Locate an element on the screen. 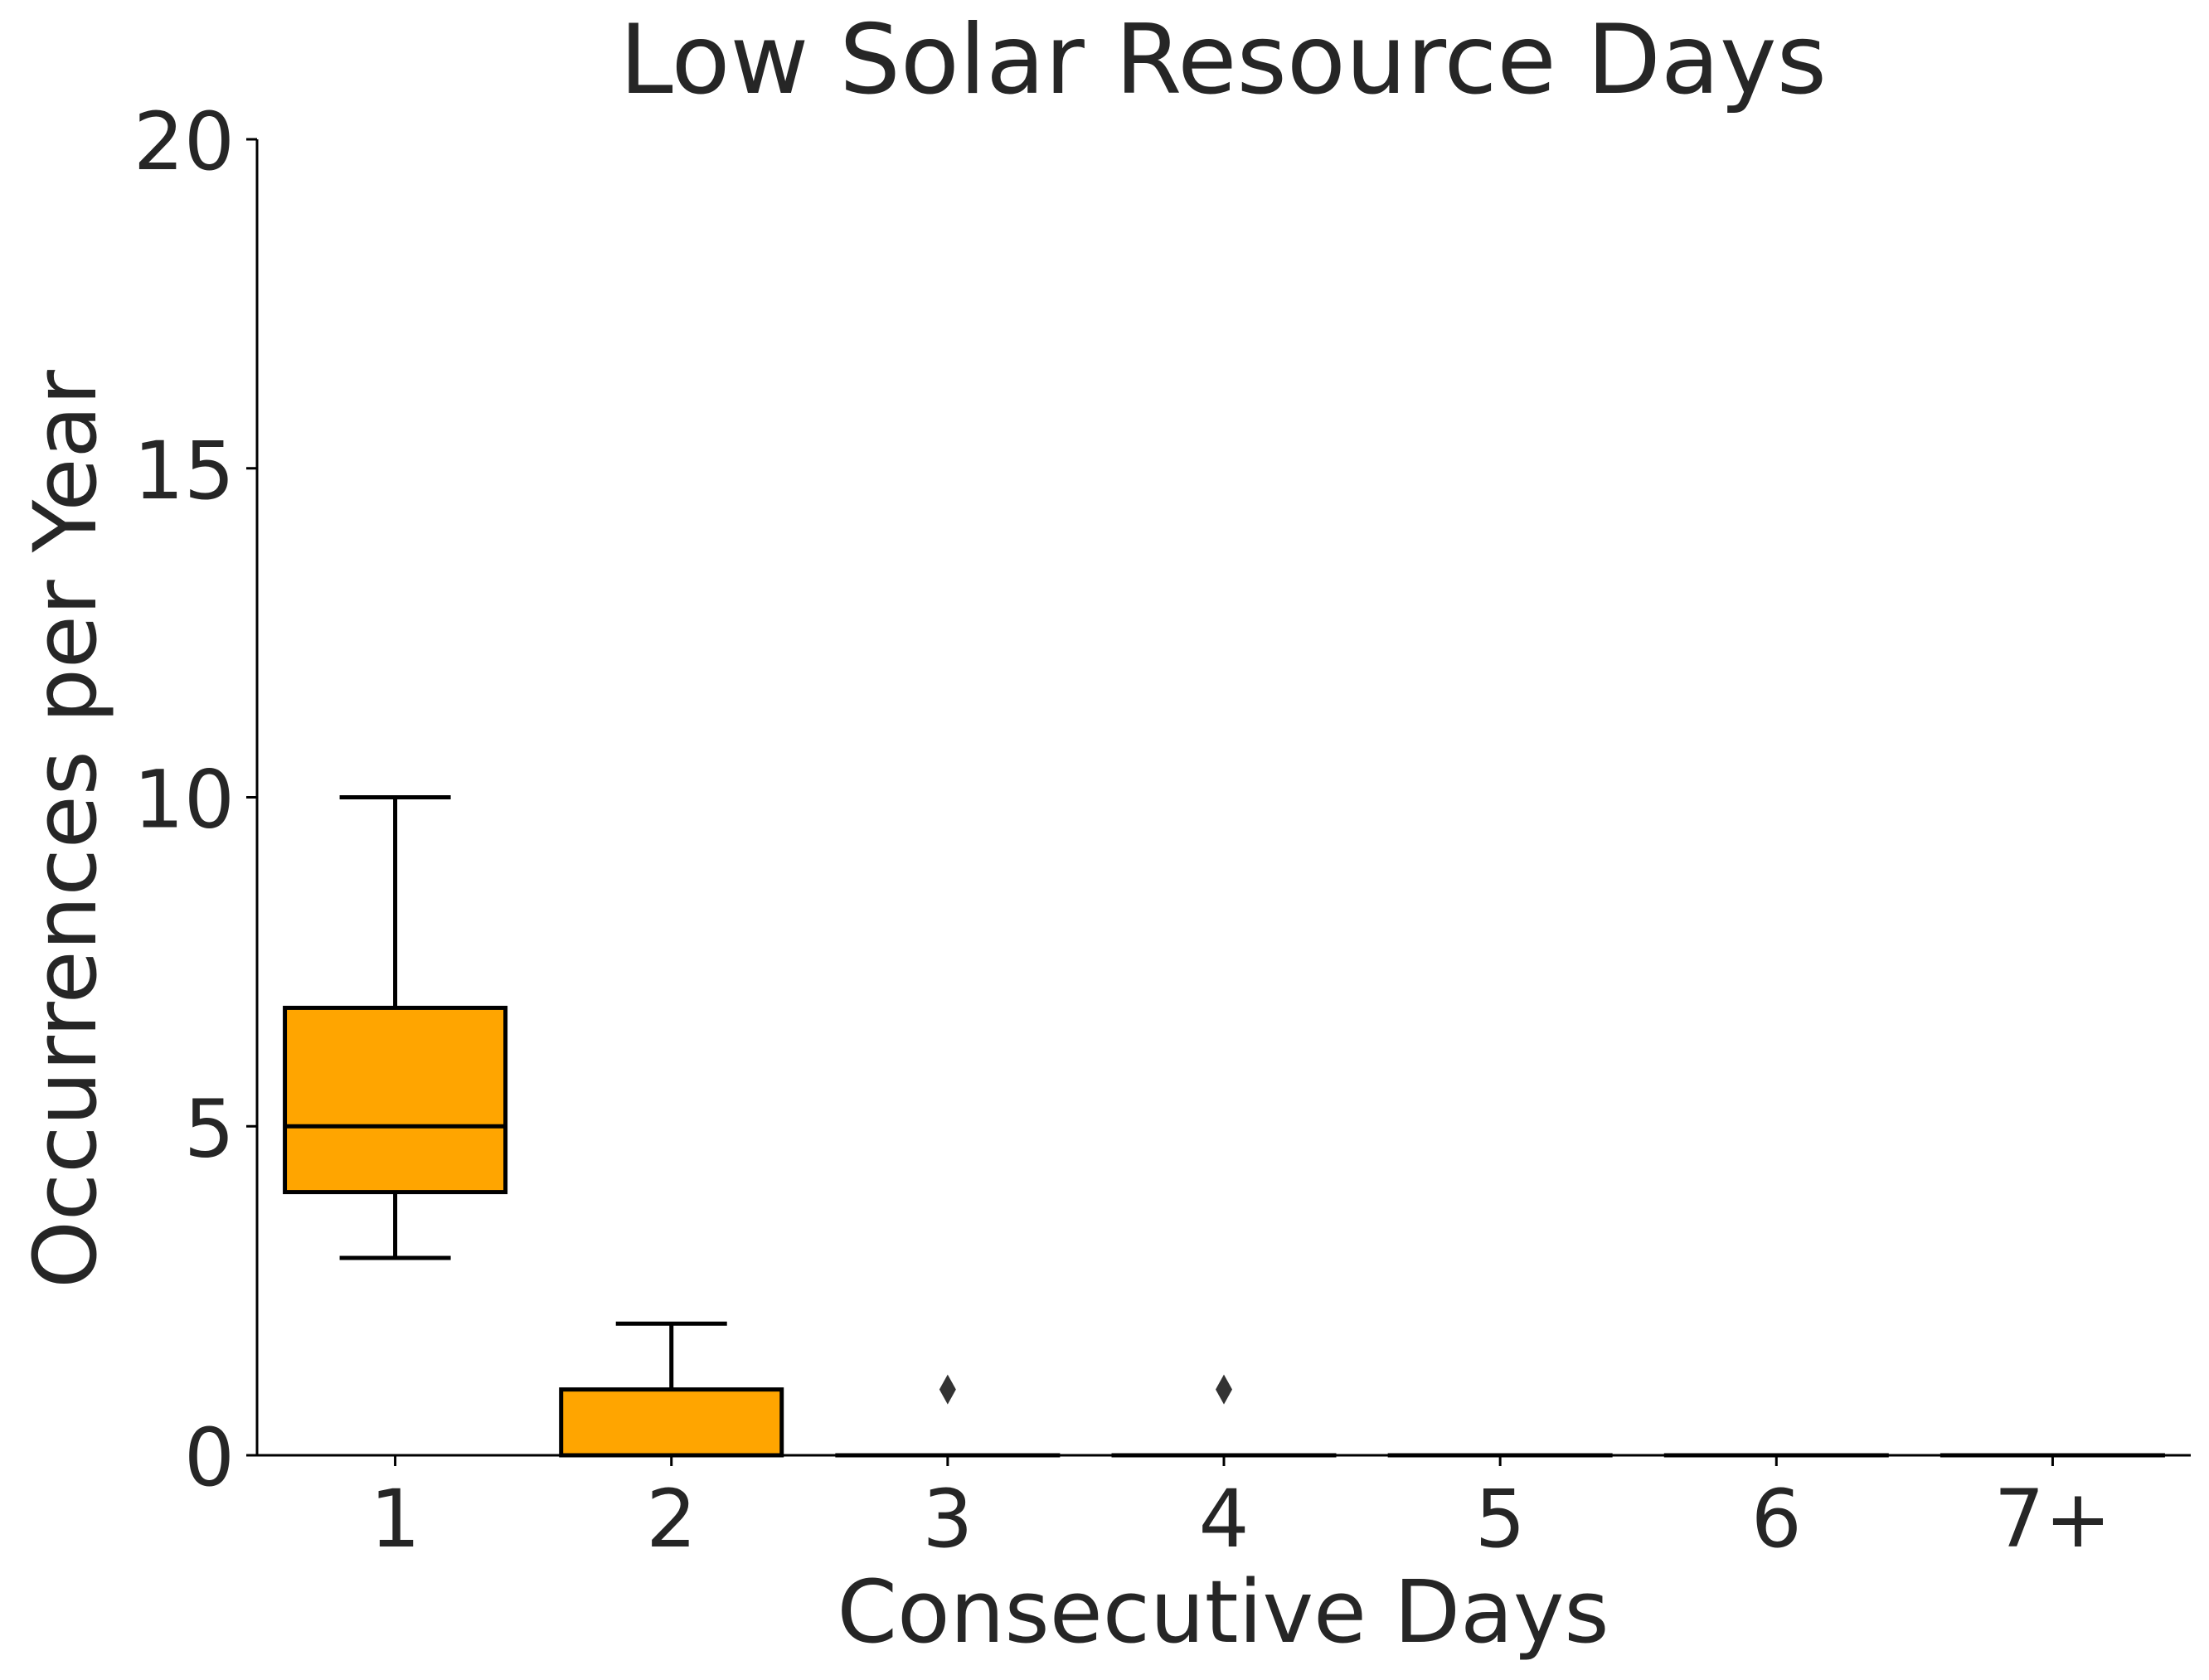 The width and height of the screenshot is (2209, 1680). chart-title: Low Solar Resource Days is located at coordinates (1223, 60).